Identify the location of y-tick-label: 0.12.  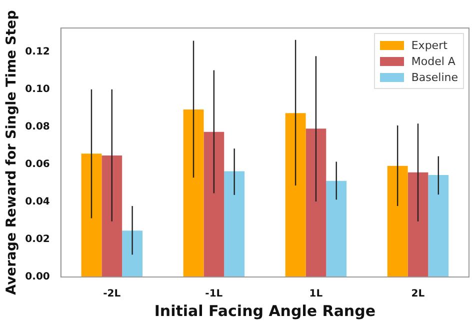
(37, 52).